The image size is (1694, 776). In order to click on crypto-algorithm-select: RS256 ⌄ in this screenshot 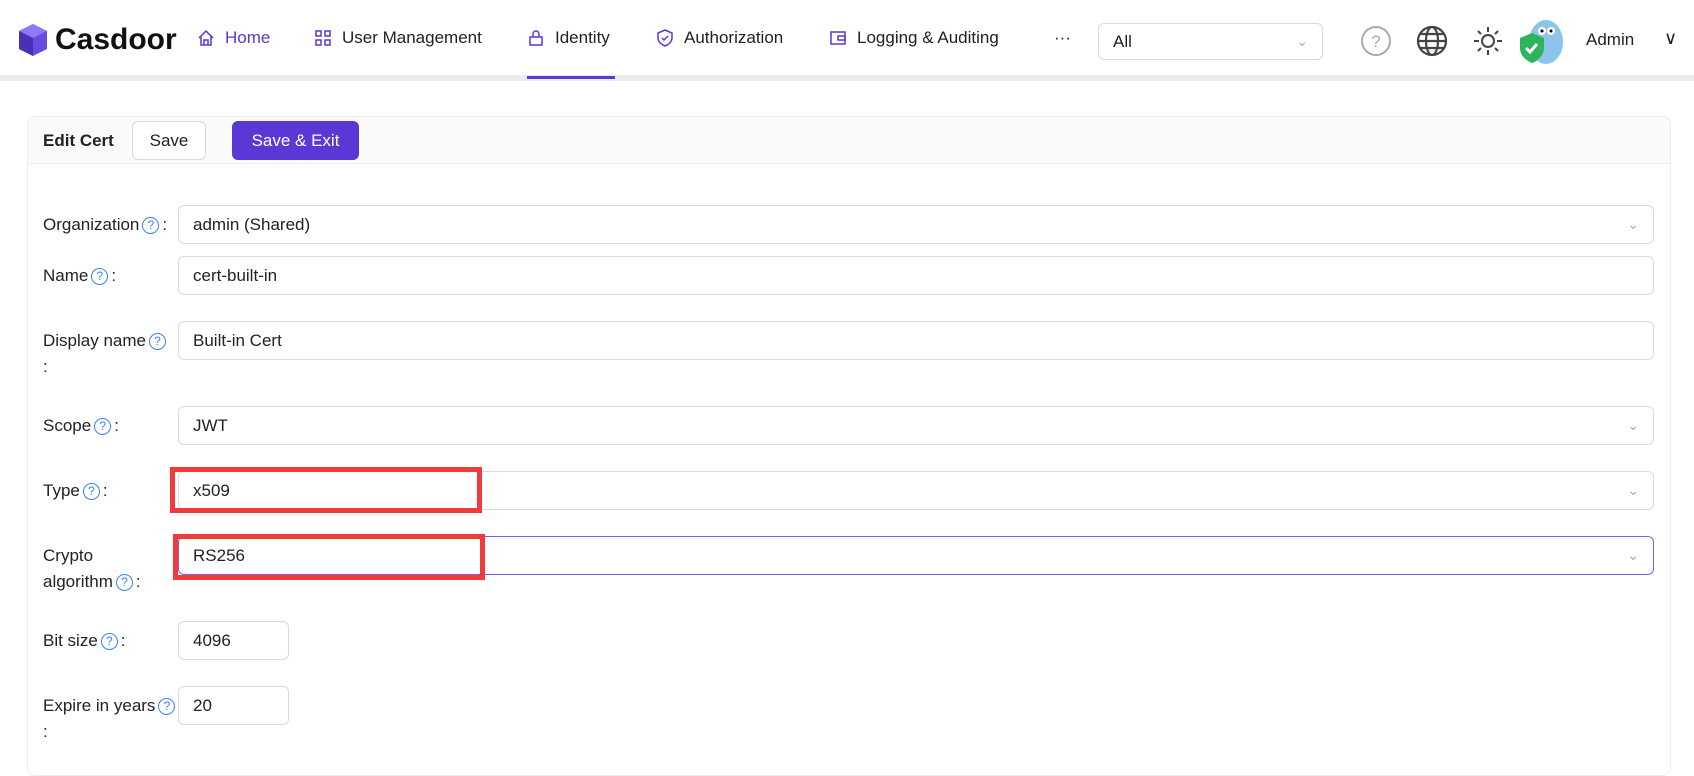, I will do `click(916, 555)`.